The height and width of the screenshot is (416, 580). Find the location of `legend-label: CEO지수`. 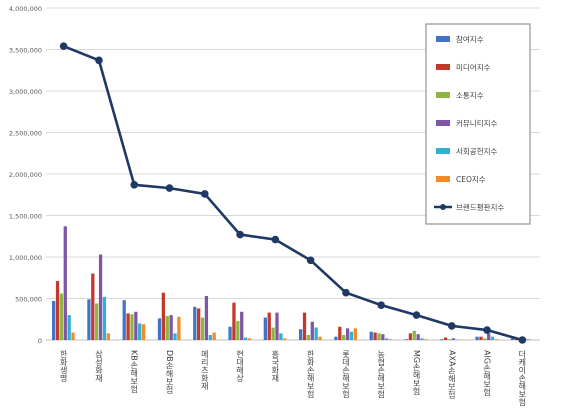

legend-label: CEO지수 is located at coordinates (471, 179).